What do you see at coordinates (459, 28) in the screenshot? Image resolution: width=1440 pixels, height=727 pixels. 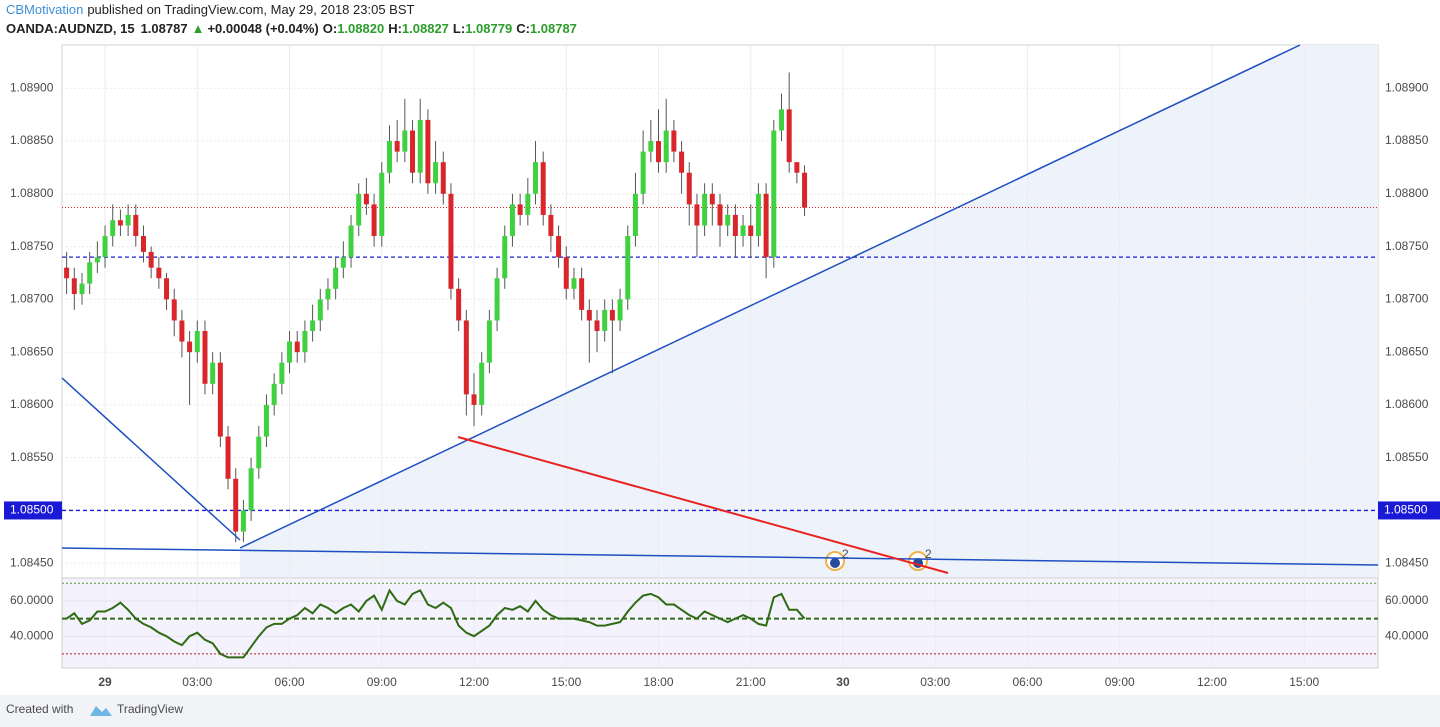 I see `low-label: L:` at bounding box center [459, 28].